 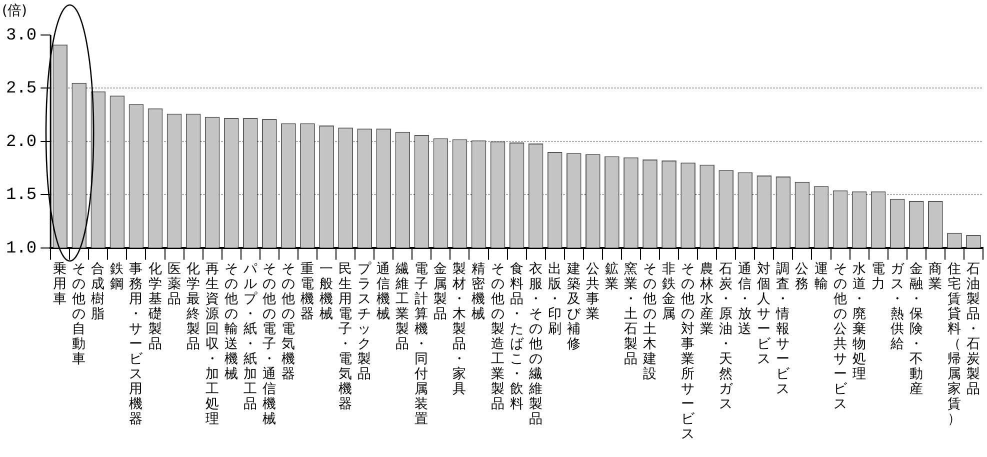 What do you see at coordinates (212, 344) in the screenshot?
I see `category-label: 再生資源回収・加工処理` at bounding box center [212, 344].